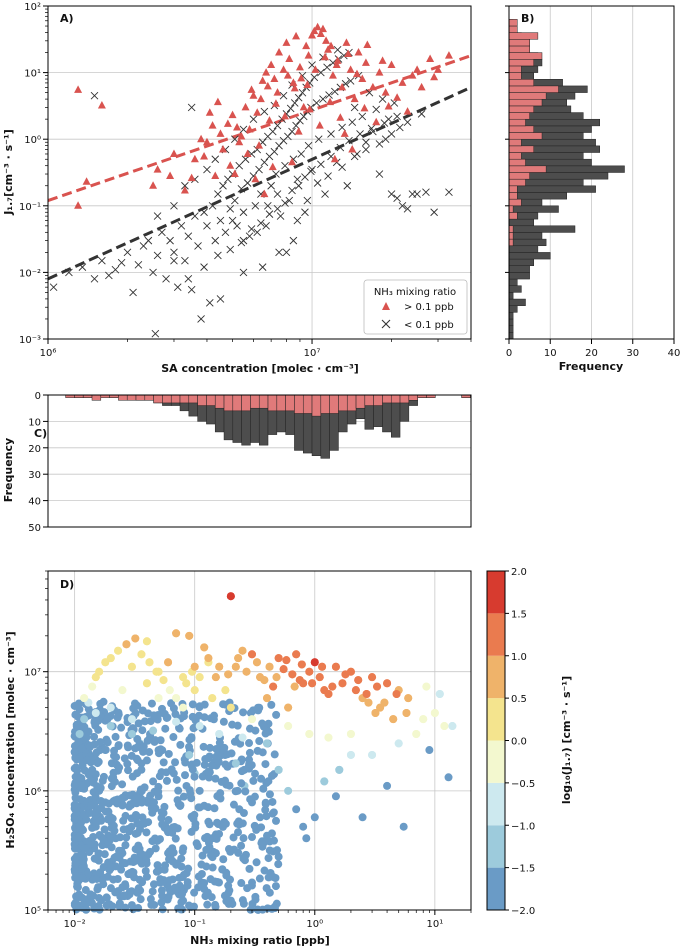 The width and height of the screenshot is (685, 949). I want to click on panel-d-ytick-label: 10⁶, so click(32, 792).